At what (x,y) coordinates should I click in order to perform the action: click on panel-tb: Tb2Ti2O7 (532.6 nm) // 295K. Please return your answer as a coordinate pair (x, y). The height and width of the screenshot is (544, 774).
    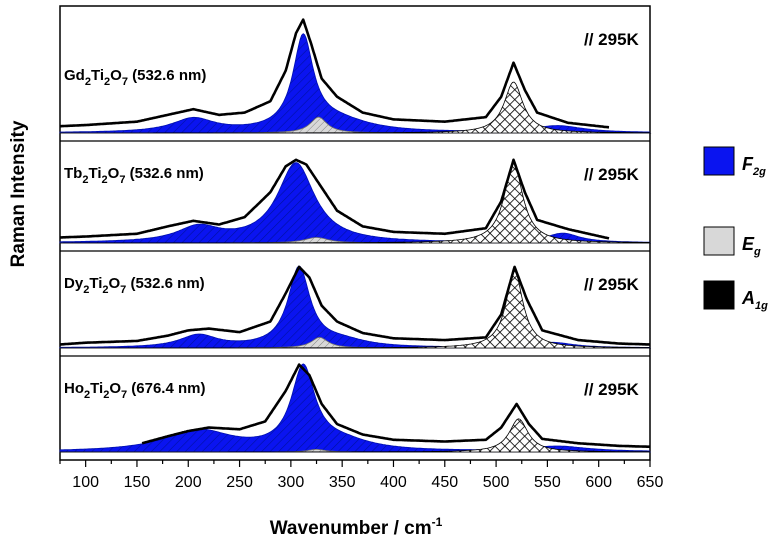
    Looking at the image, I should click on (355, 192).